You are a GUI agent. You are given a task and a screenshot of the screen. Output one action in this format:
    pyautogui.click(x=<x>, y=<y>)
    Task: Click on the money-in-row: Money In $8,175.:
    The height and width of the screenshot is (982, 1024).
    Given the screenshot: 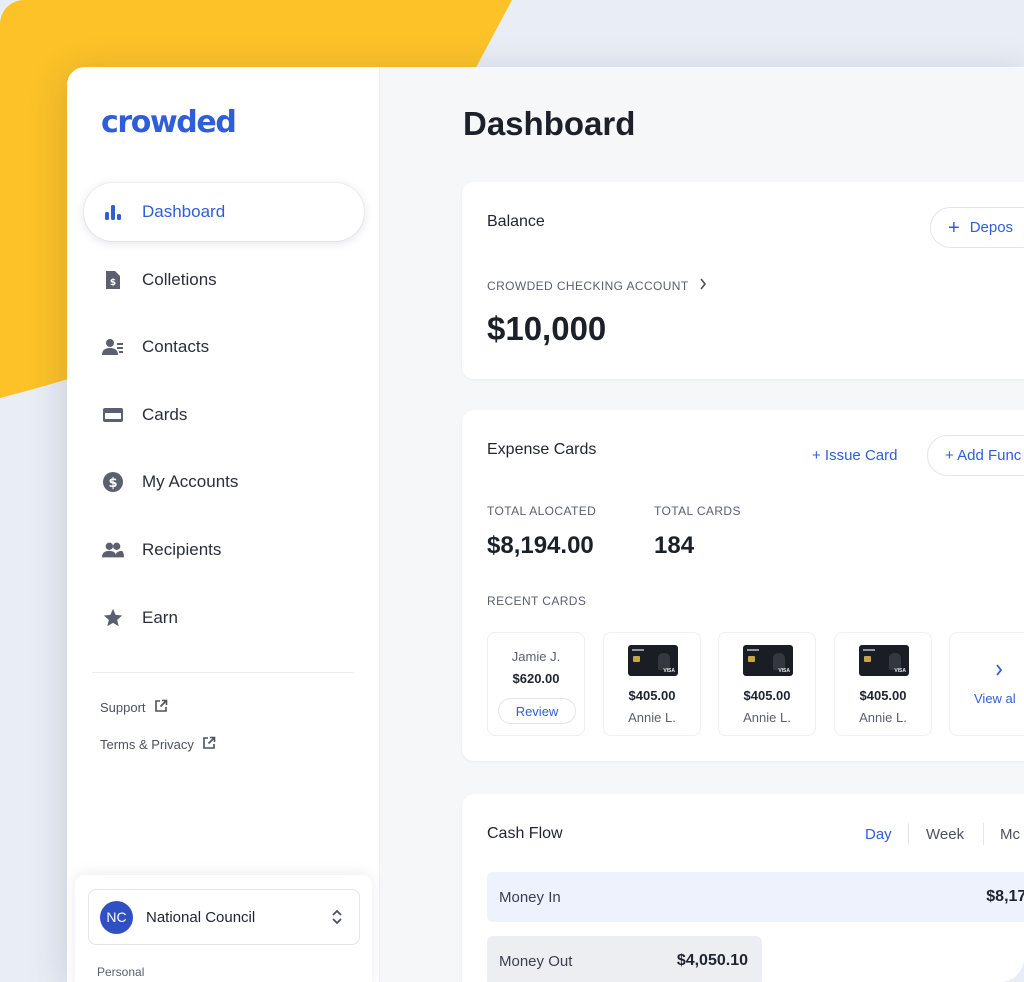 What is the action you would take?
    pyautogui.click(x=755, y=897)
    